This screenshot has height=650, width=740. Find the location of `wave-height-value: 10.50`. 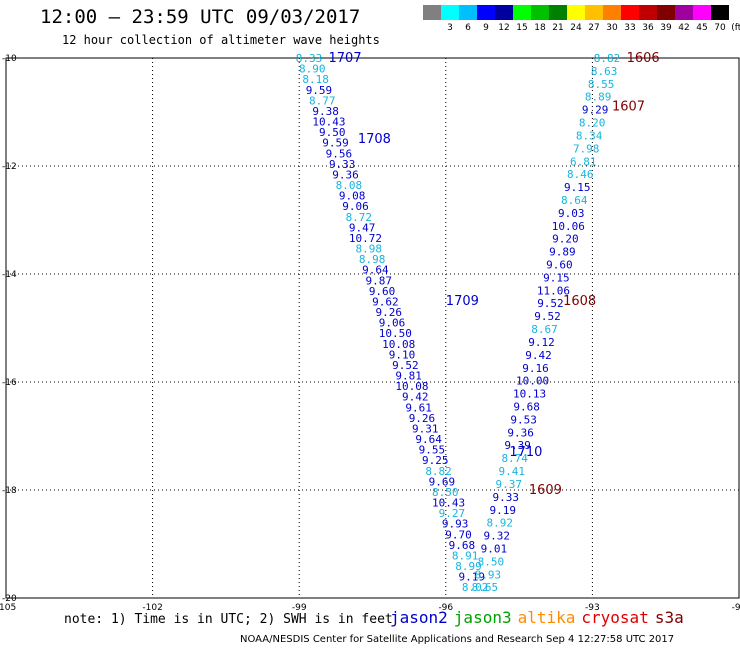

wave-height-value: 10.50 is located at coordinates (395, 333).